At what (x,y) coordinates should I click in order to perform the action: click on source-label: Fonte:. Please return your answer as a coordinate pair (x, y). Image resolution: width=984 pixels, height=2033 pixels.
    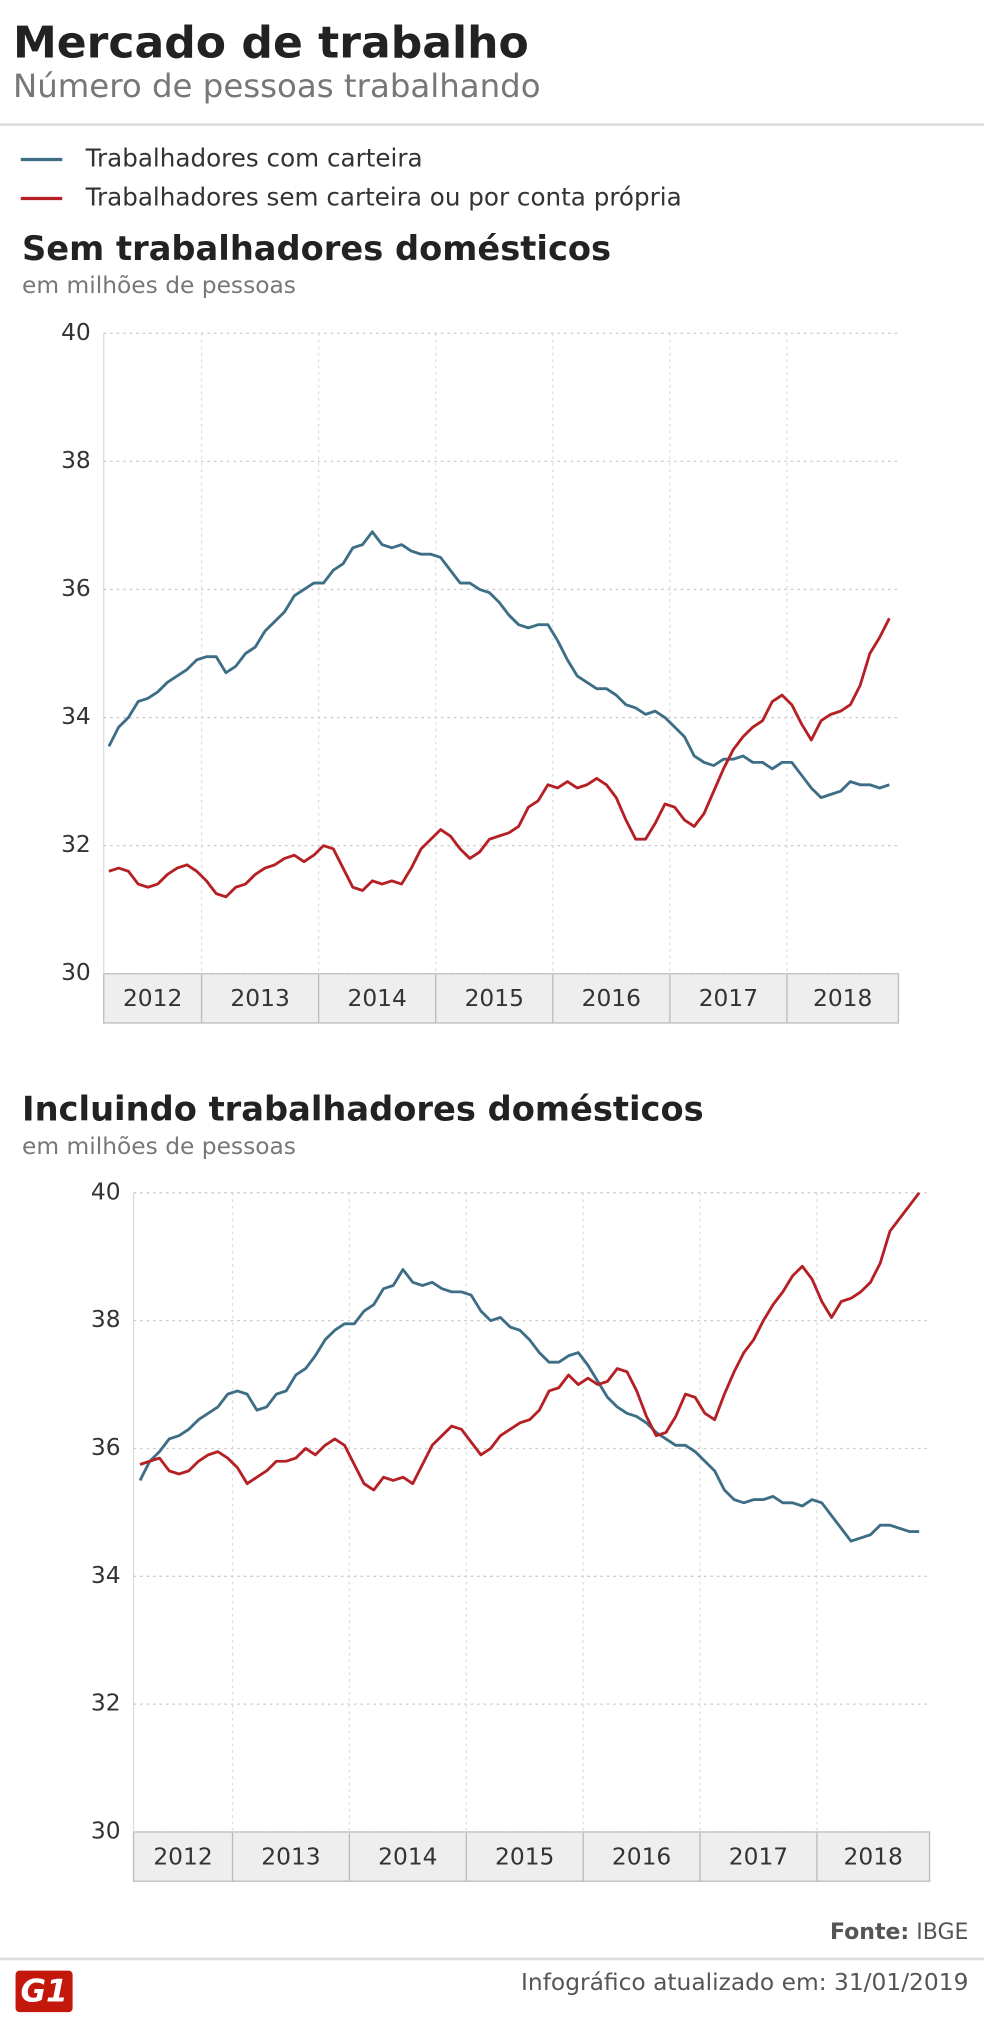
    Looking at the image, I should click on (869, 1932).